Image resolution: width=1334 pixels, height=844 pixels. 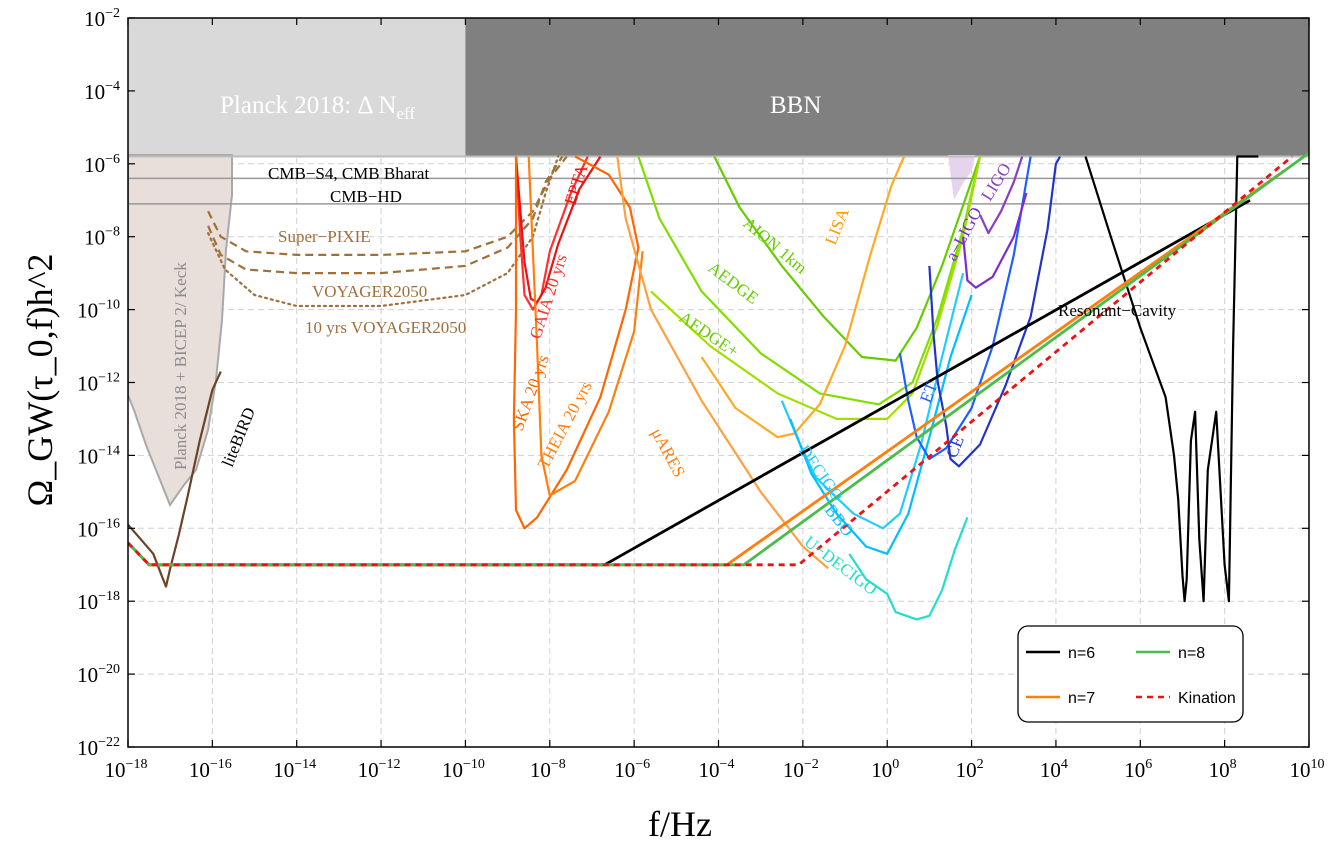 I want to click on planck-bicep-label: Planck 2018 + BICEP 2/ Keck, so click(x=180, y=366).